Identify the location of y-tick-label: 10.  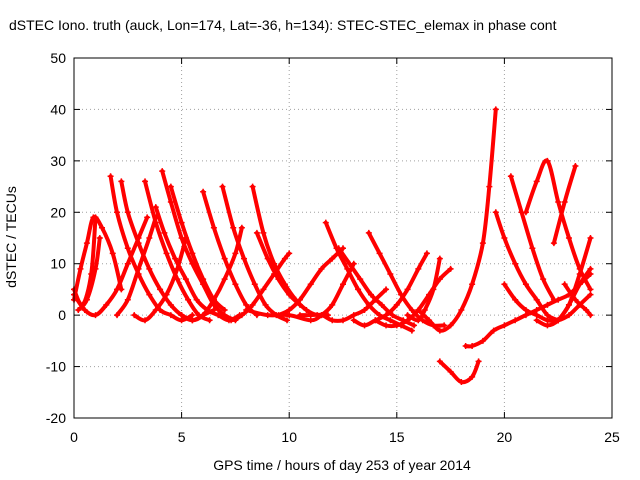
(58, 264).